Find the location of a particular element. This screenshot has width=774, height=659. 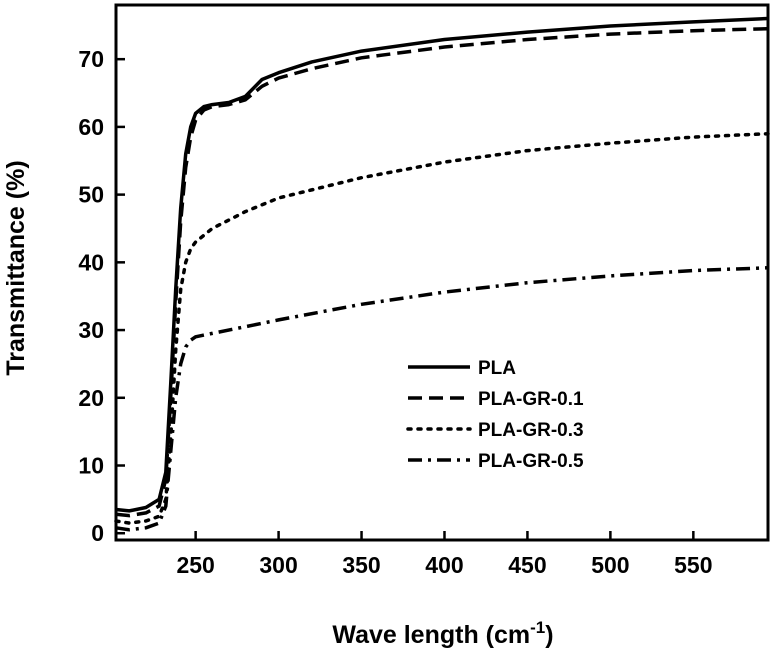

y-tick-label: 20 is located at coordinates (91, 398).